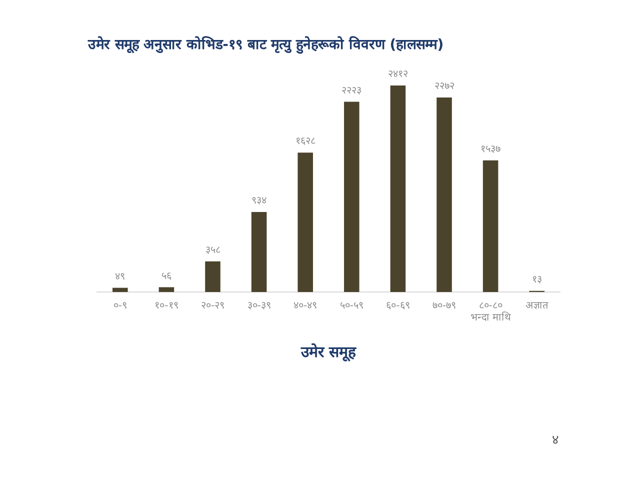 The image size is (640, 478). Describe the element at coordinates (444, 86) in the screenshot. I see `data-label: २२७२` at that location.